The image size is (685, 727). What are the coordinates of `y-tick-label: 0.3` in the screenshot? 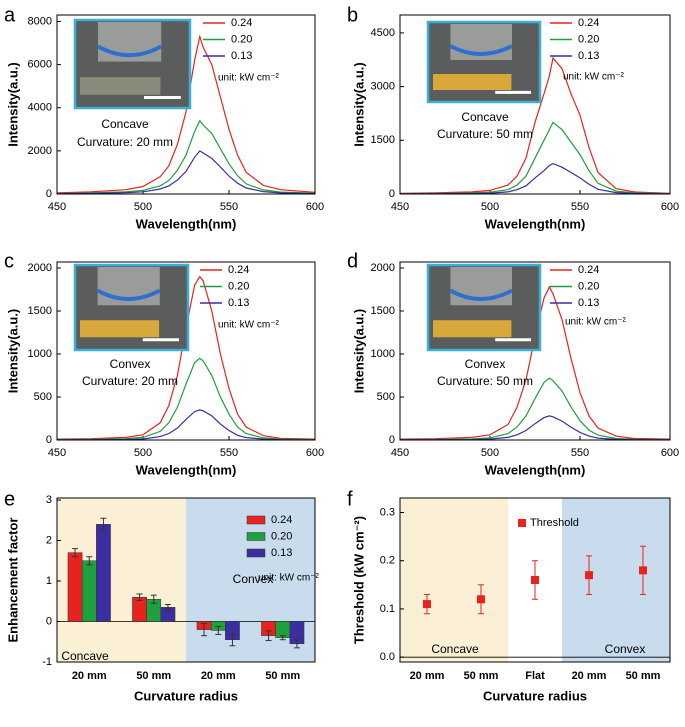 It's located at (387, 512).